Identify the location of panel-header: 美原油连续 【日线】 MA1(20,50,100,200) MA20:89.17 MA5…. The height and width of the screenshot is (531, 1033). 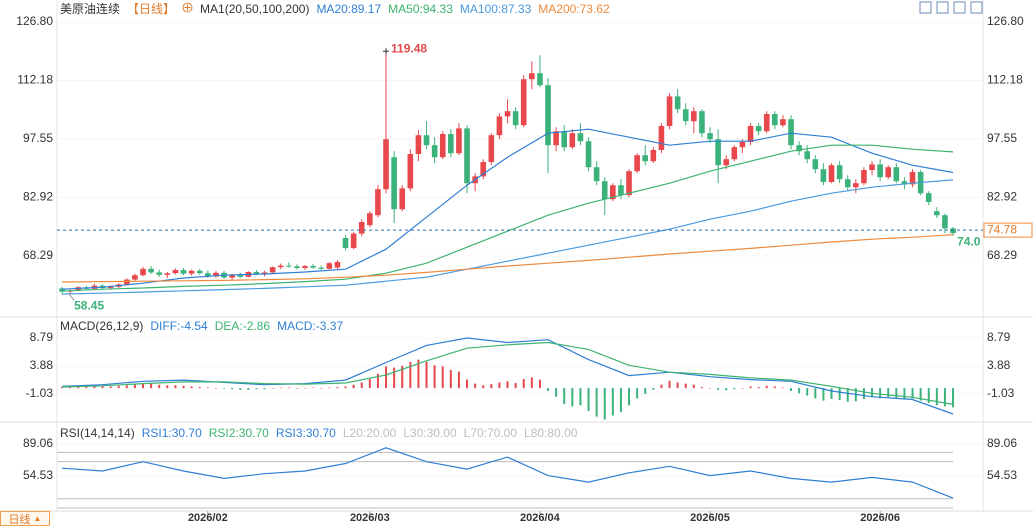
(335, 9).